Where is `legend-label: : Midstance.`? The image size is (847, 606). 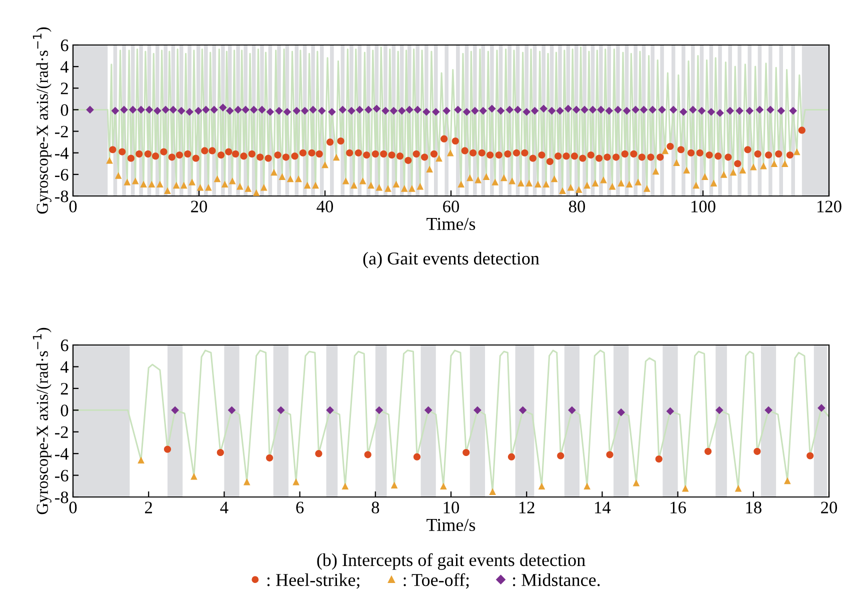 legend-label: : Midstance. is located at coordinates (556, 579).